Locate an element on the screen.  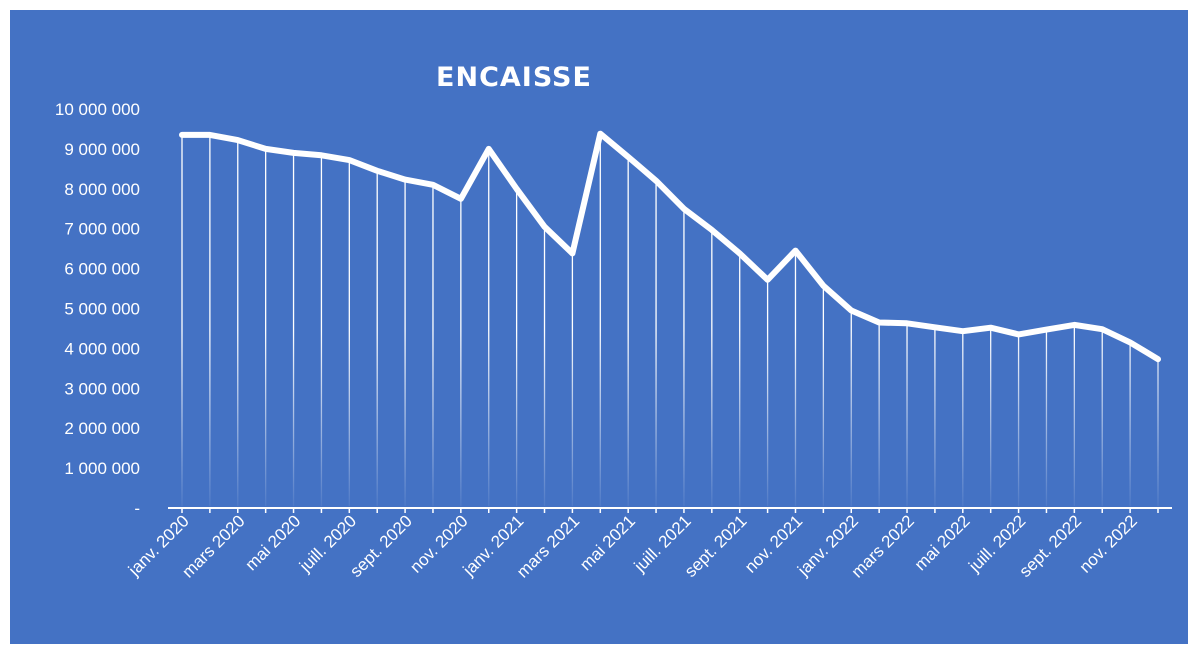
x-tick-label: mai 2021 is located at coordinates (607, 542).